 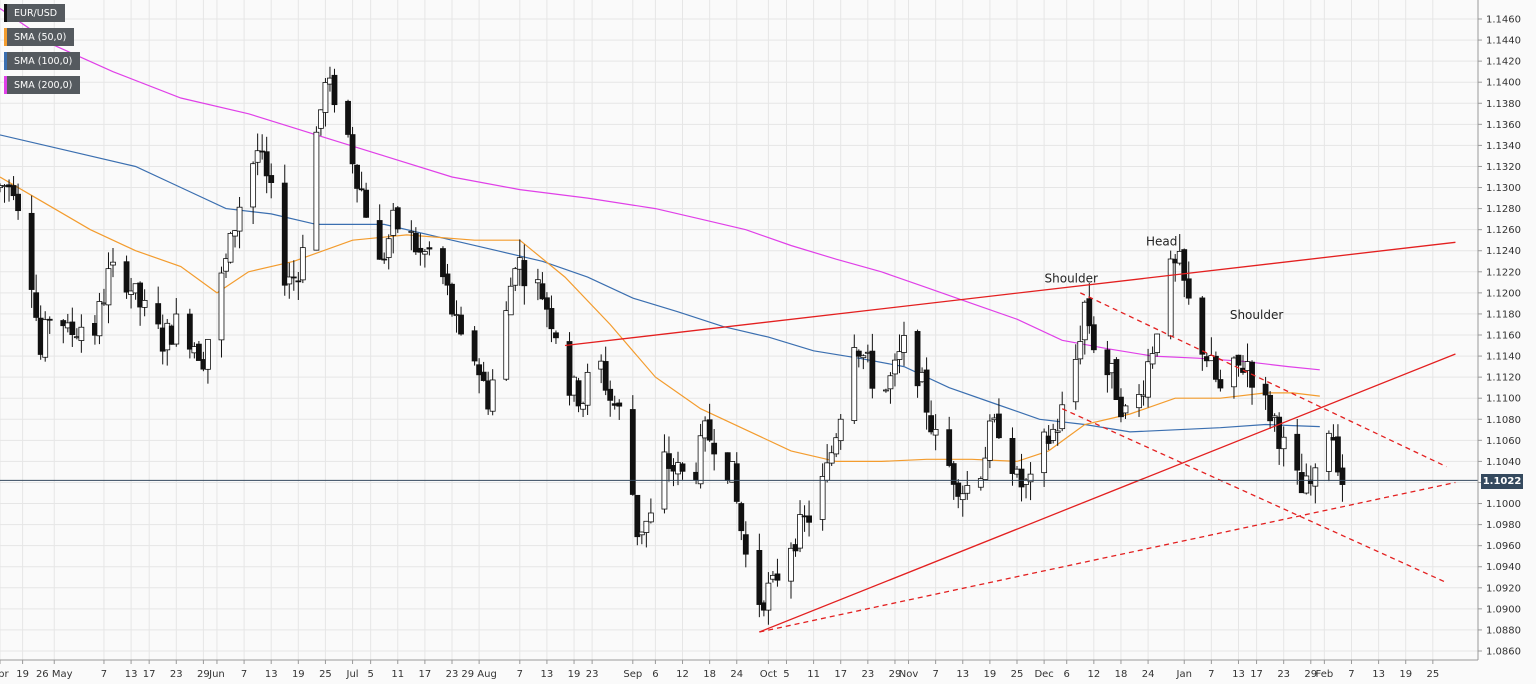 What do you see at coordinates (1503, 462) in the screenshot?
I see `y-tick-label: 1.1040` at bounding box center [1503, 462].